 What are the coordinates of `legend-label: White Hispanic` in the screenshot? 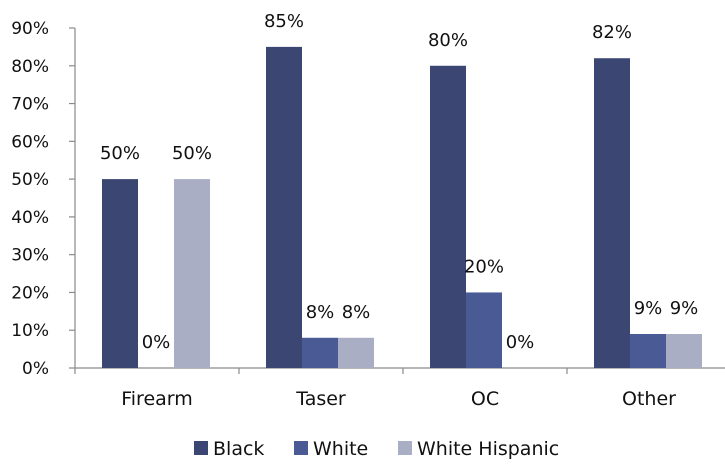 It's located at (488, 449).